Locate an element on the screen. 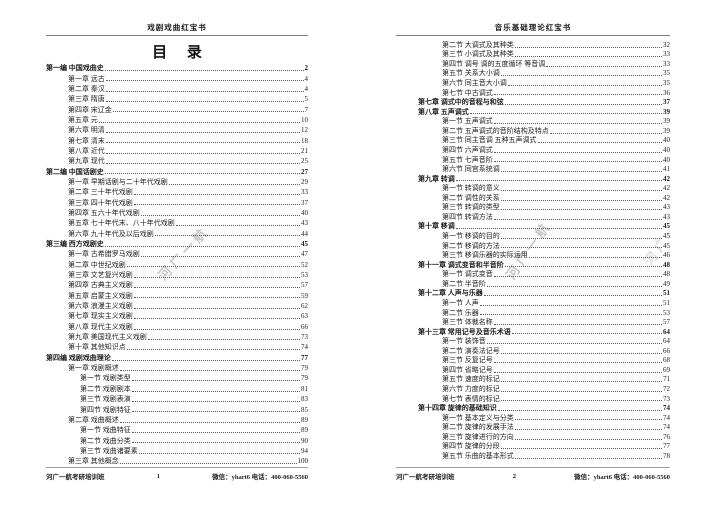 The height and width of the screenshot is (512, 724). toc-entry-page-number: 25 is located at coordinates (304, 161).